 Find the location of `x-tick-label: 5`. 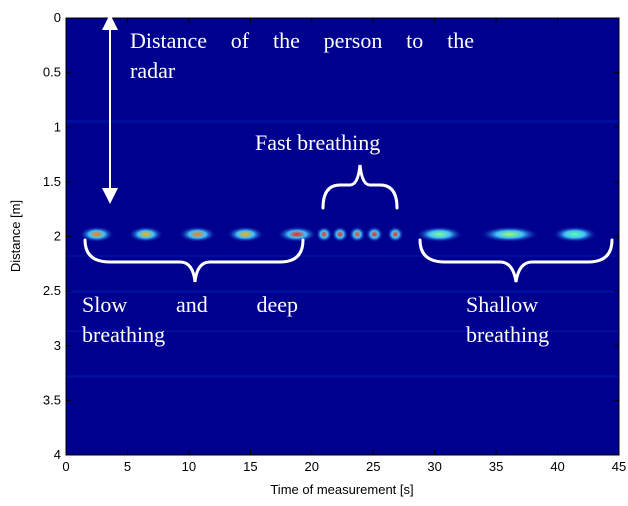

x-tick-label: 5 is located at coordinates (127, 466).